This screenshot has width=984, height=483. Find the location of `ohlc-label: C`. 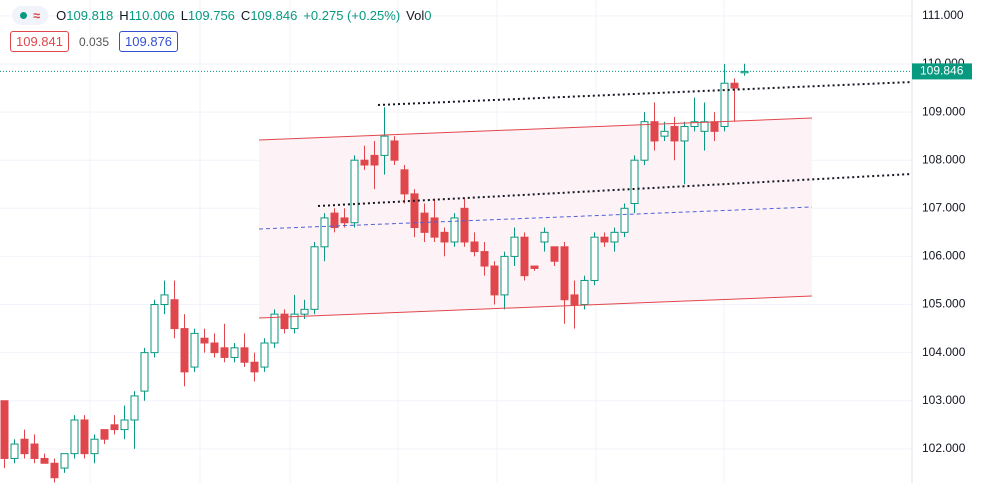

ohlc-label: C is located at coordinates (245, 15).